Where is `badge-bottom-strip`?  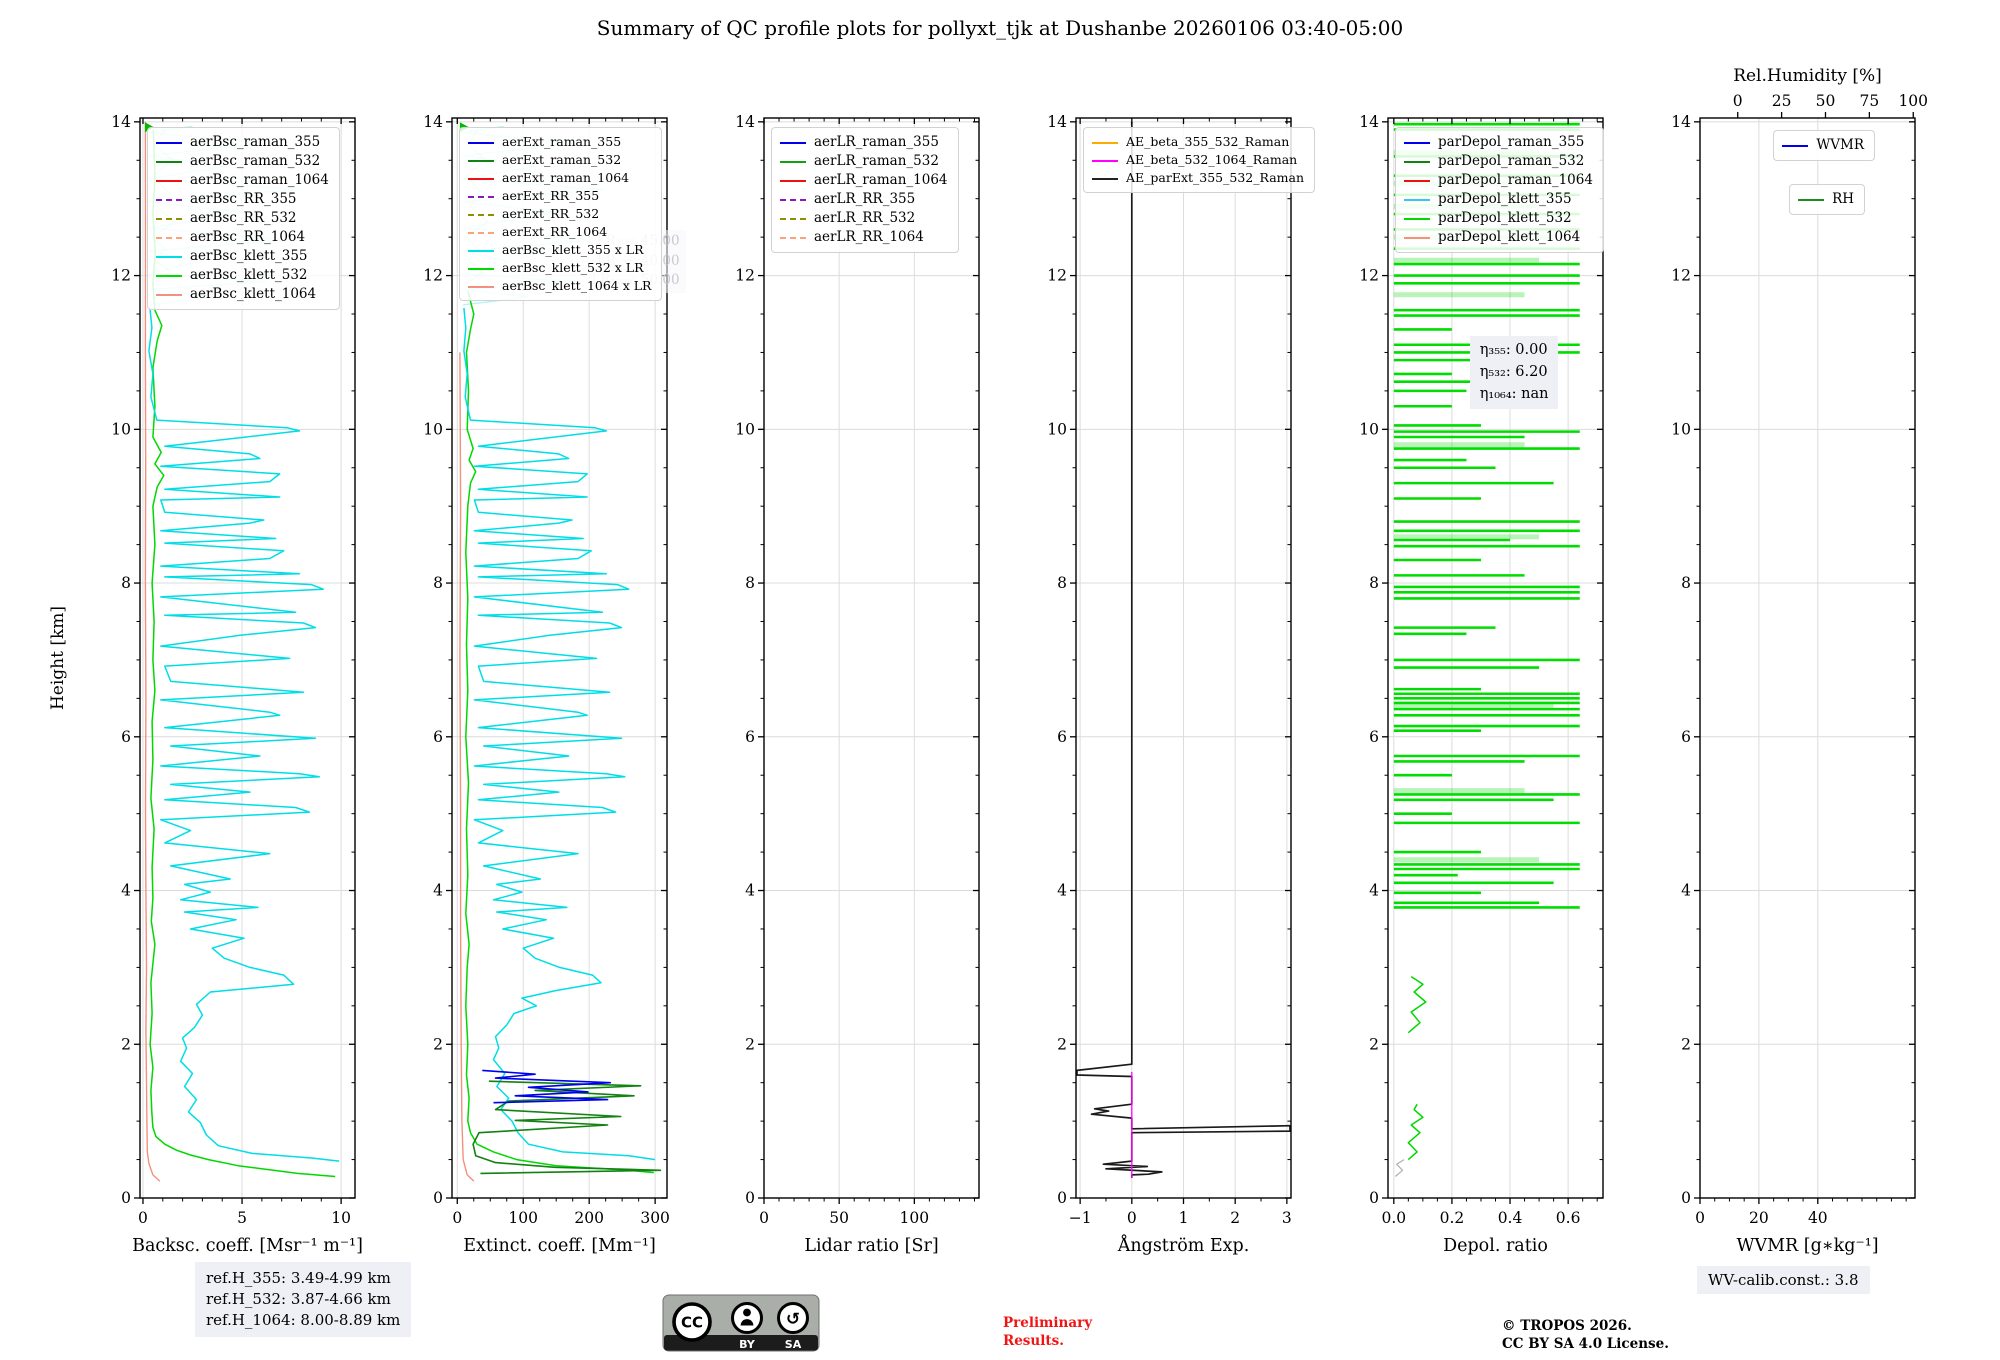
badge-bottom-strip is located at coordinates (741, 1343).